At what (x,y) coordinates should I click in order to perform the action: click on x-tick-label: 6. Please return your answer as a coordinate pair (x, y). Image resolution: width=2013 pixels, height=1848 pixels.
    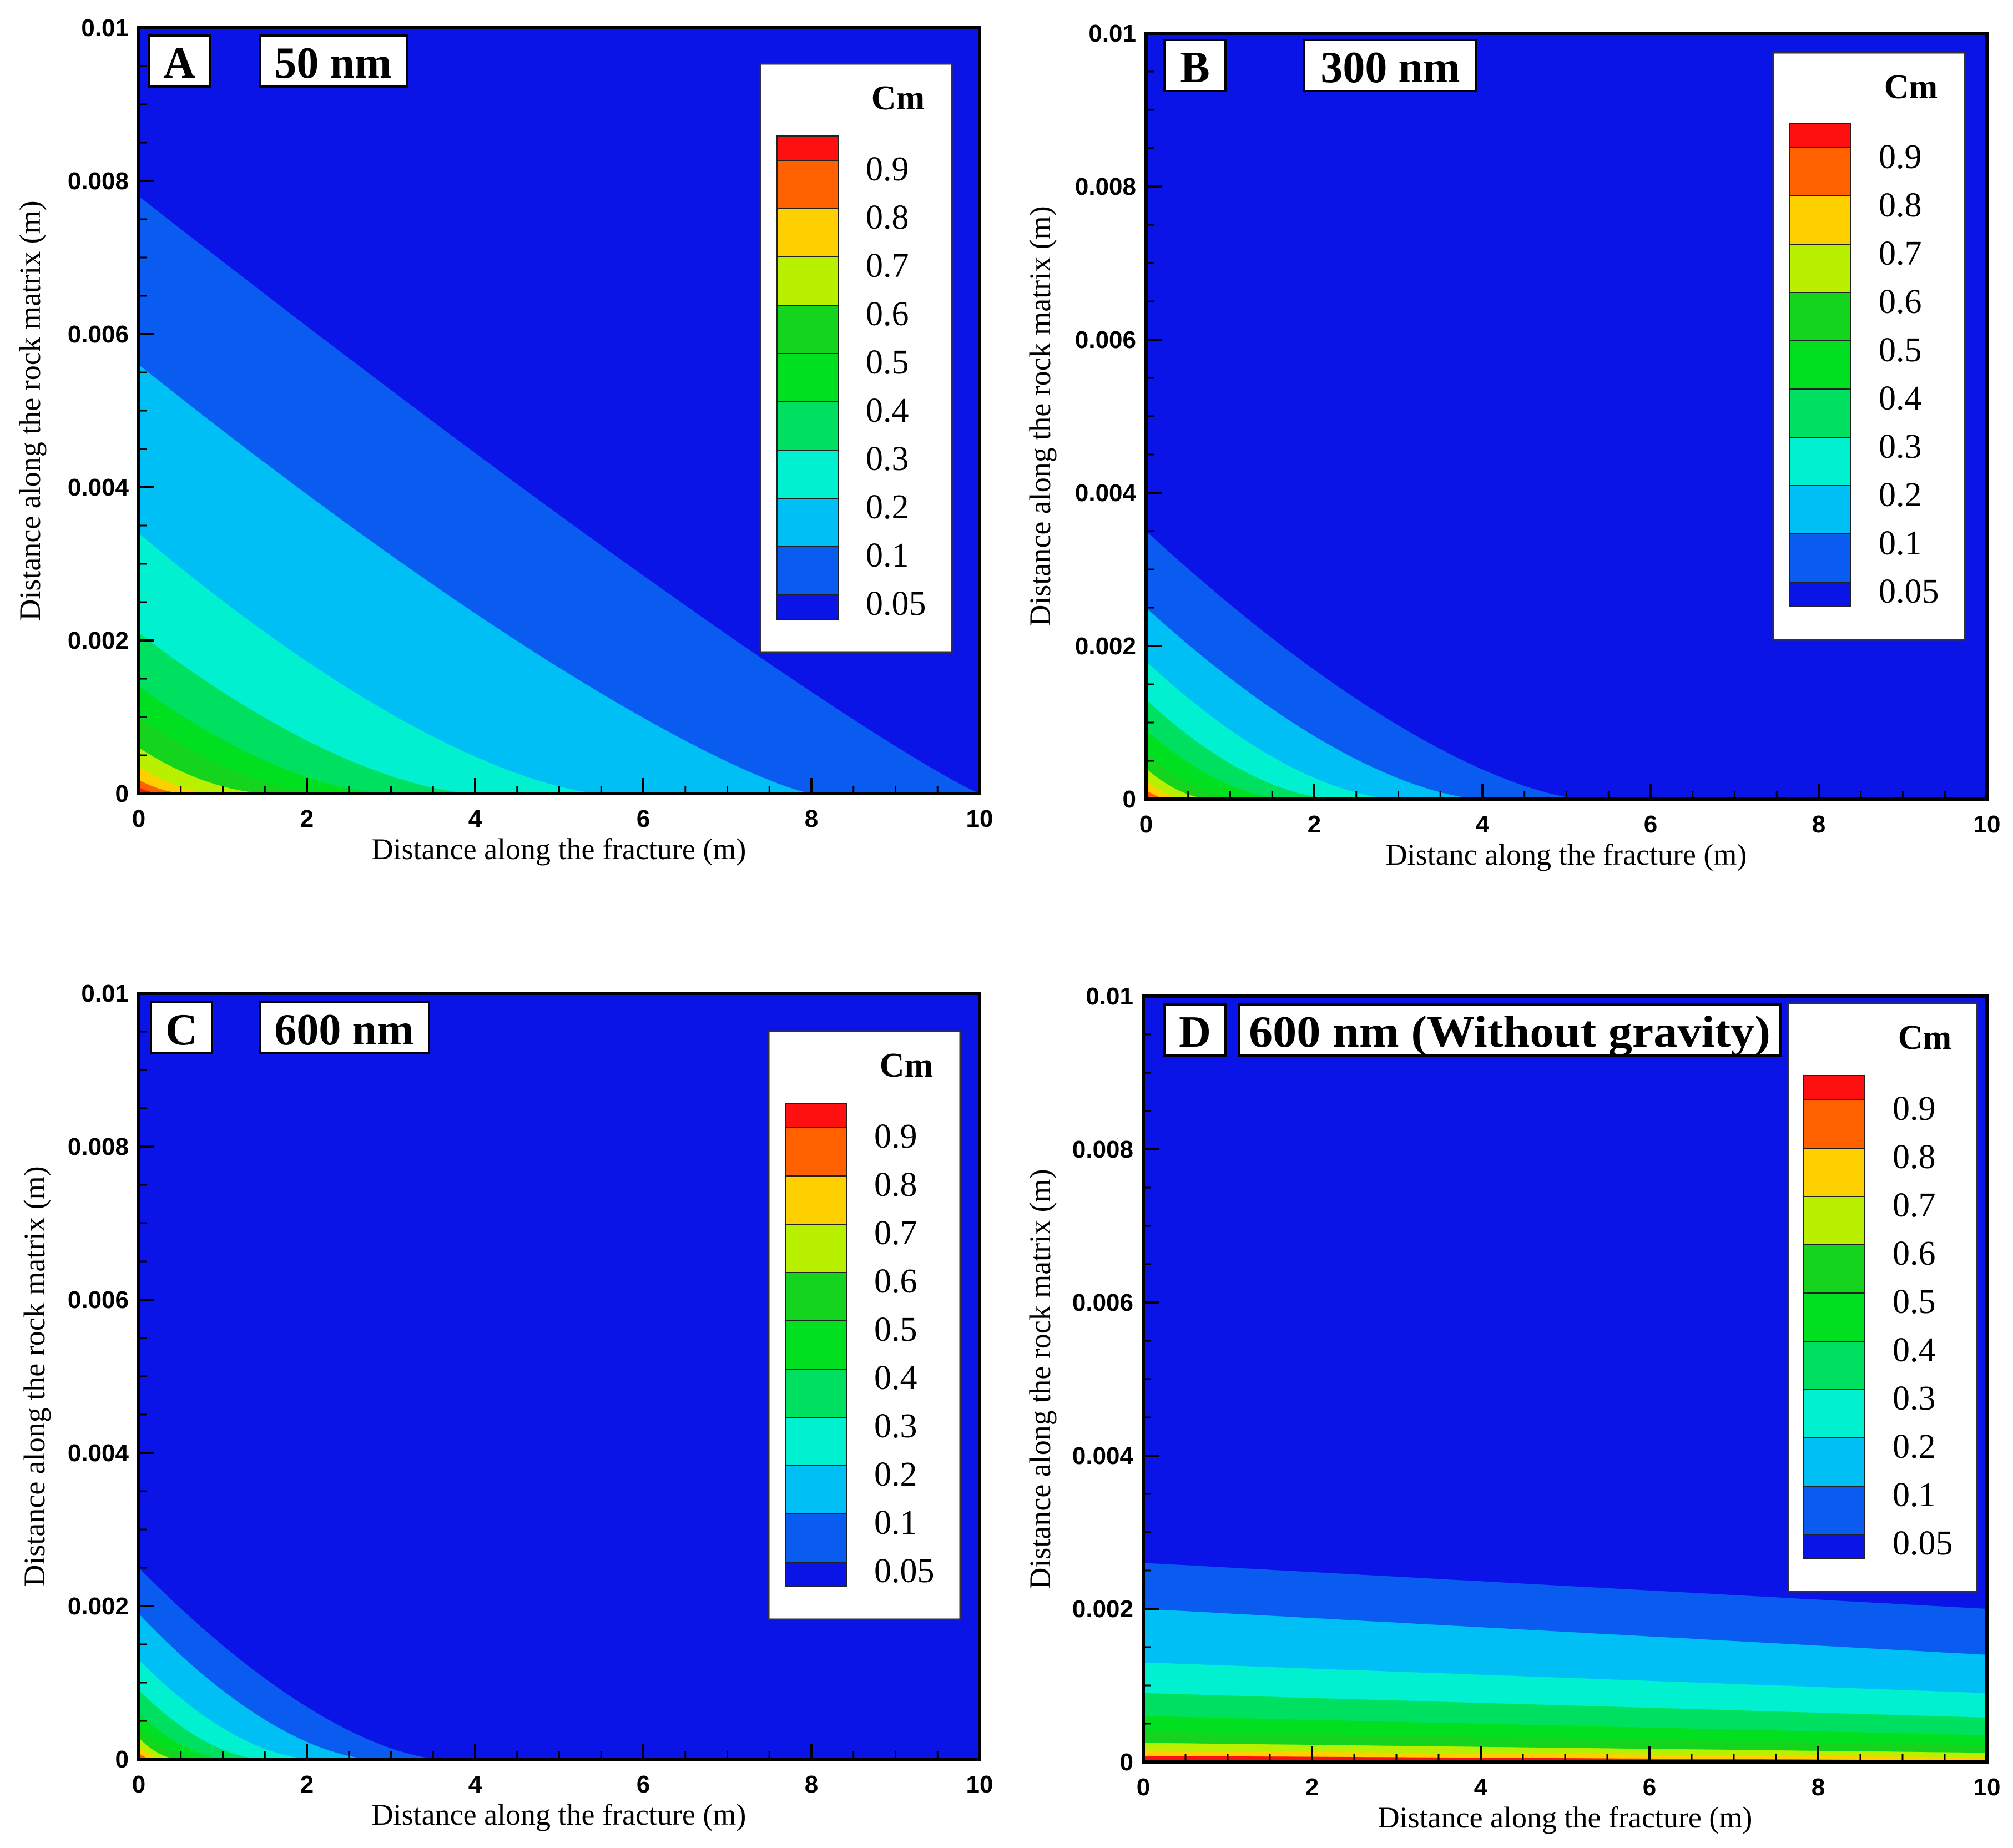
    Looking at the image, I should click on (643, 1784).